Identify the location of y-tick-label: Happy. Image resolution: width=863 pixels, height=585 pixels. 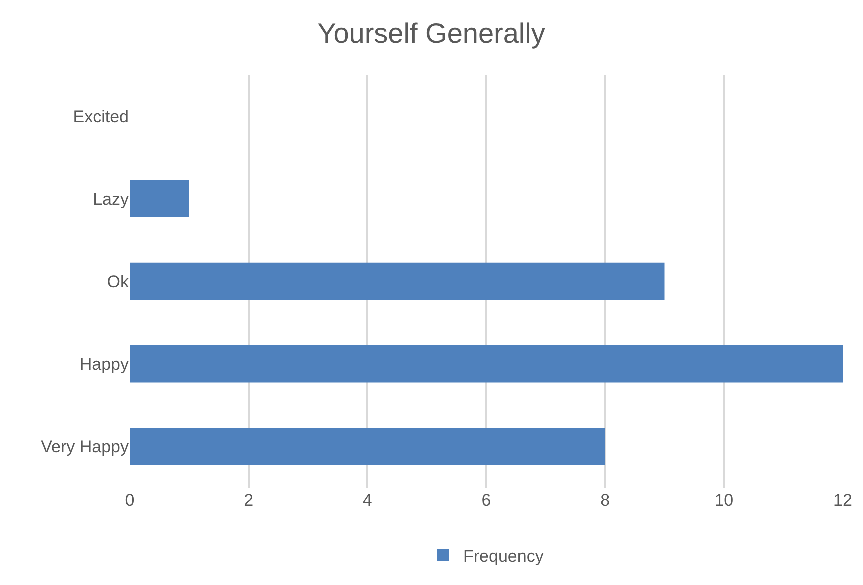
(105, 364).